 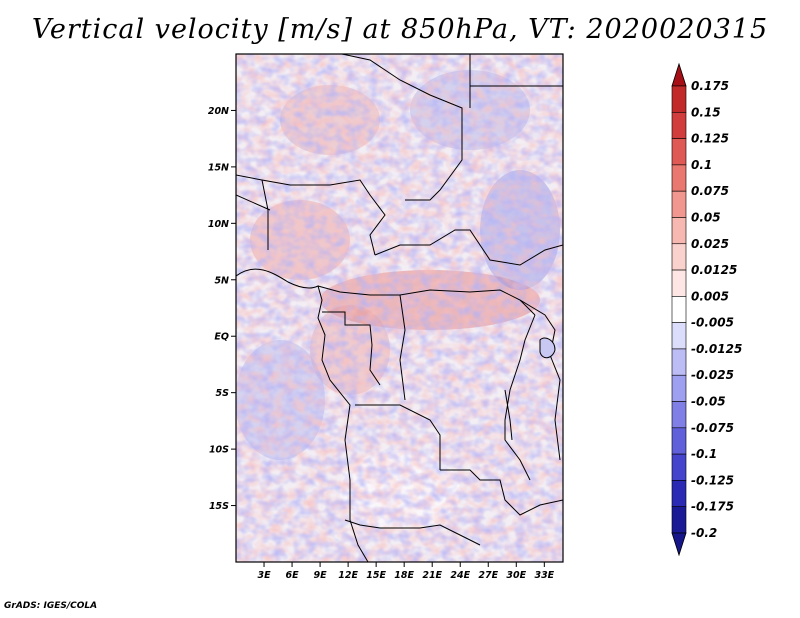 What do you see at coordinates (264, 575) in the screenshot?
I see `lon-tick-label: 3E` at bounding box center [264, 575].